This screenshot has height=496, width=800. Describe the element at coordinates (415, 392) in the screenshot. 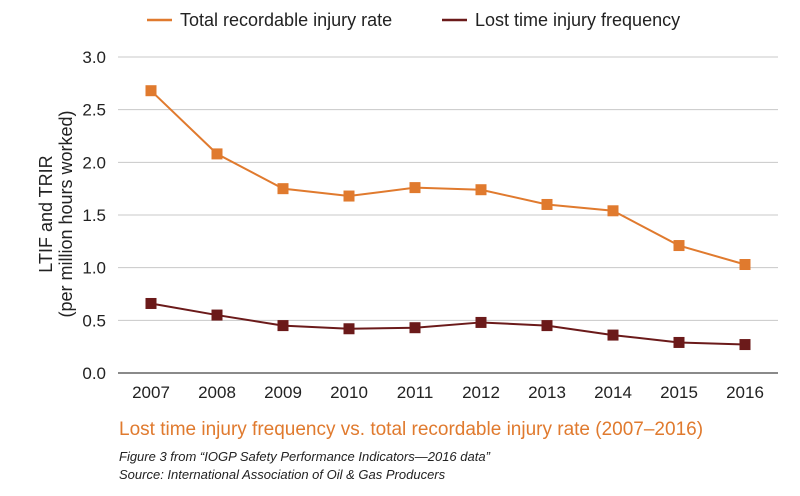

I see `x-tick-label: 2011` at that location.